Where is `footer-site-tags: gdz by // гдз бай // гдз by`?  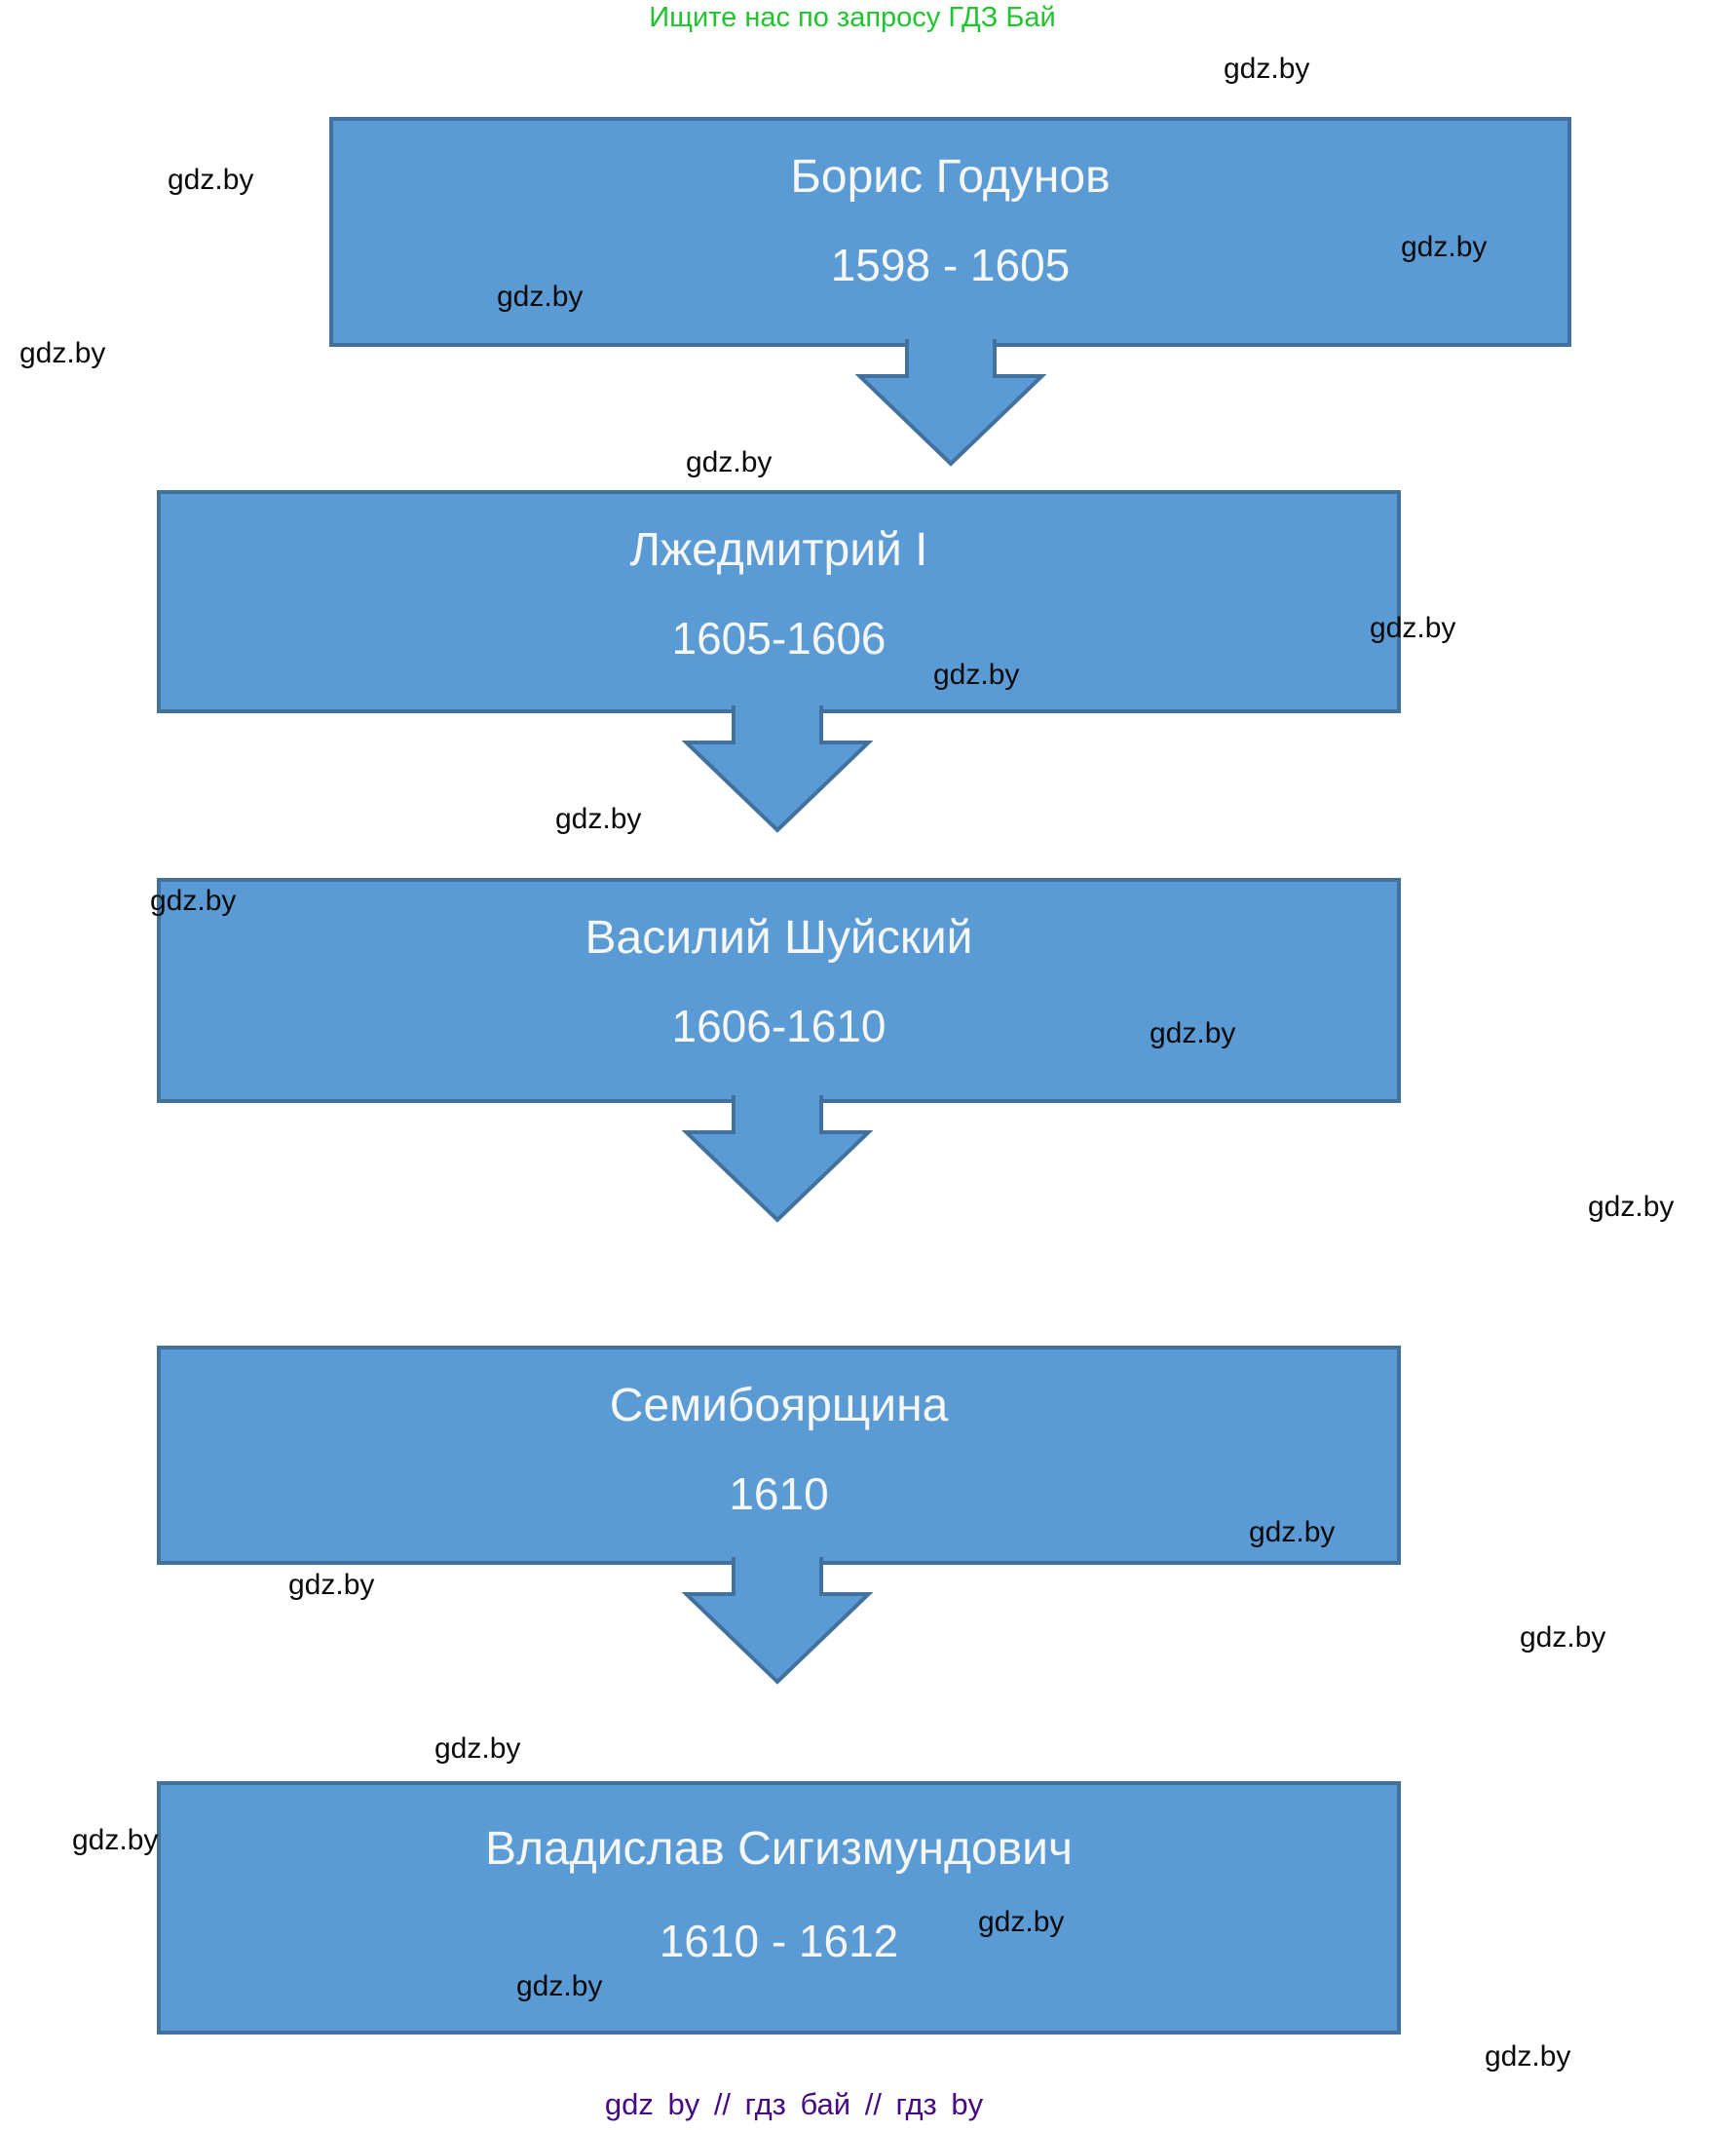
footer-site-tags: gdz by // гдз бай // гдз by is located at coordinates (794, 2104).